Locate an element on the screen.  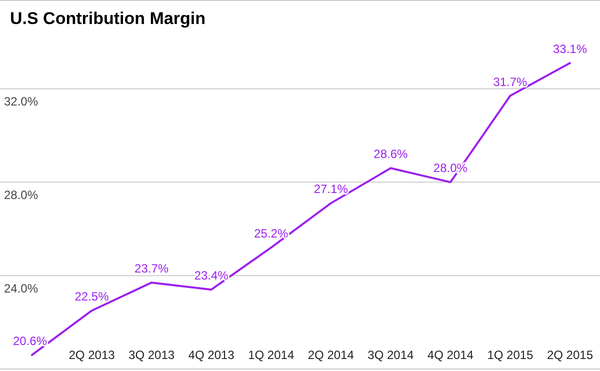
y-tick-label: 28.0% is located at coordinates (21, 195).